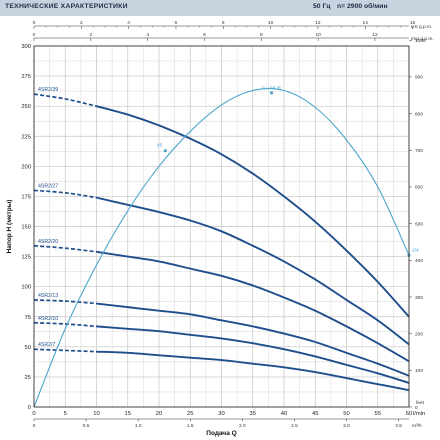 The image size is (440, 440). I want to click on efficiency-label: 45, so click(160, 146).